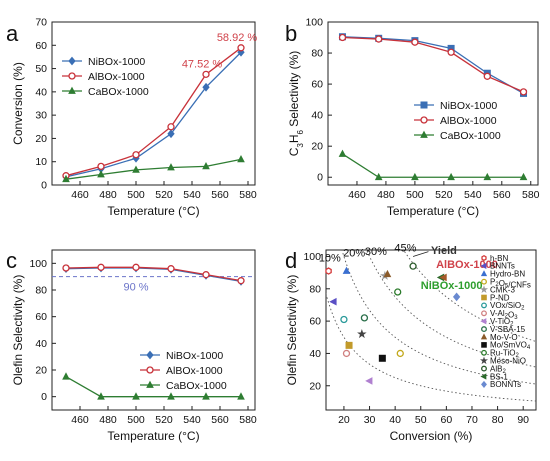  What do you see at coordinates (41, 23) in the screenshot?
I see `y-tick-label: 70` at bounding box center [41, 23].